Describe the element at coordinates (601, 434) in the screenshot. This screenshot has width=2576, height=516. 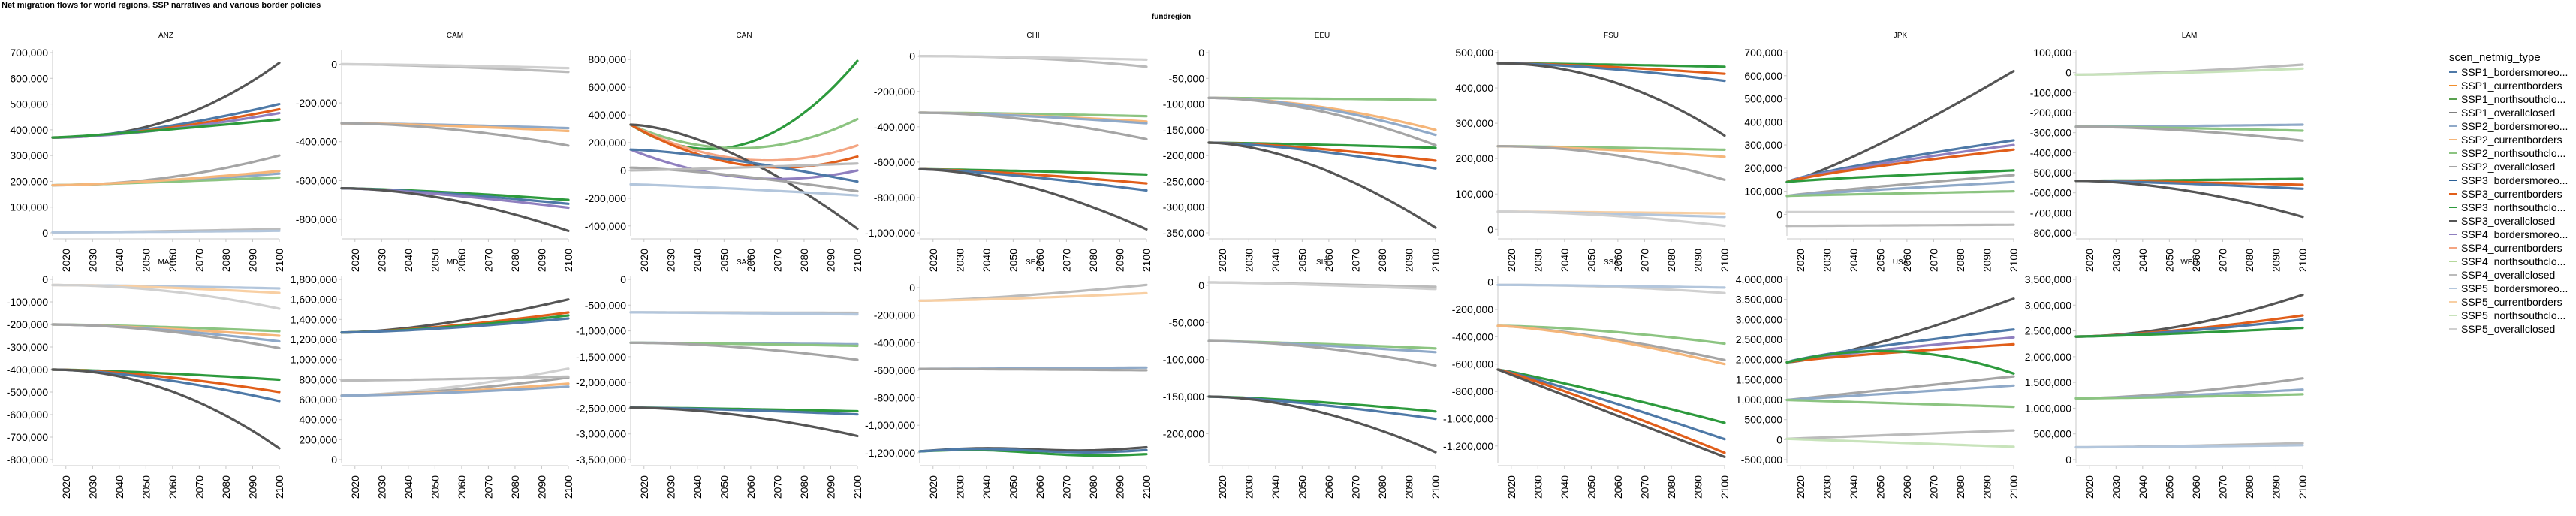
I see `y-tick-label: -3,000,000` at that location.